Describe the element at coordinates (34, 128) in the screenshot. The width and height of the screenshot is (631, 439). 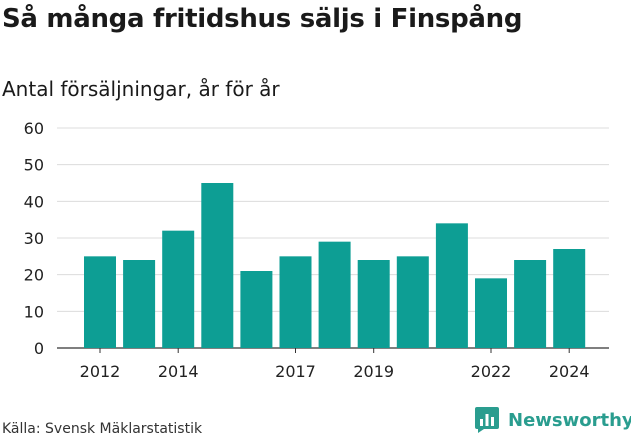
I see `y-tick-label: 60` at that location.